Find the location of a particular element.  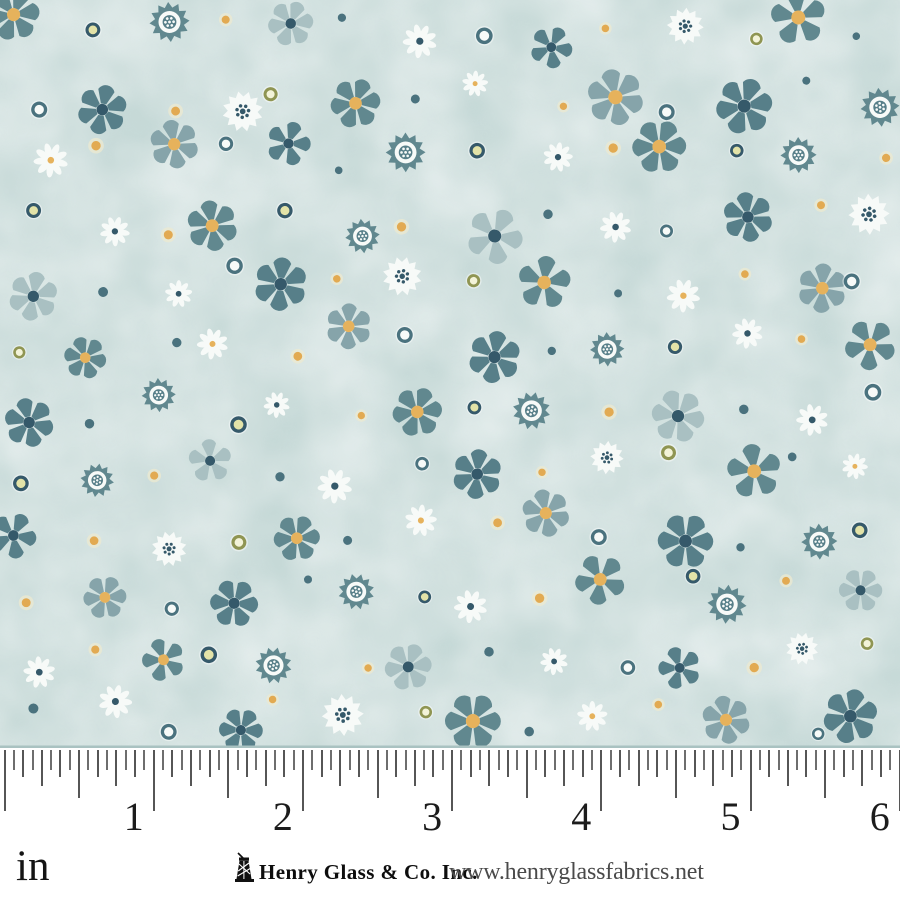

fabric-motif-pinwheel-slate is located at coordinates (726, 719).